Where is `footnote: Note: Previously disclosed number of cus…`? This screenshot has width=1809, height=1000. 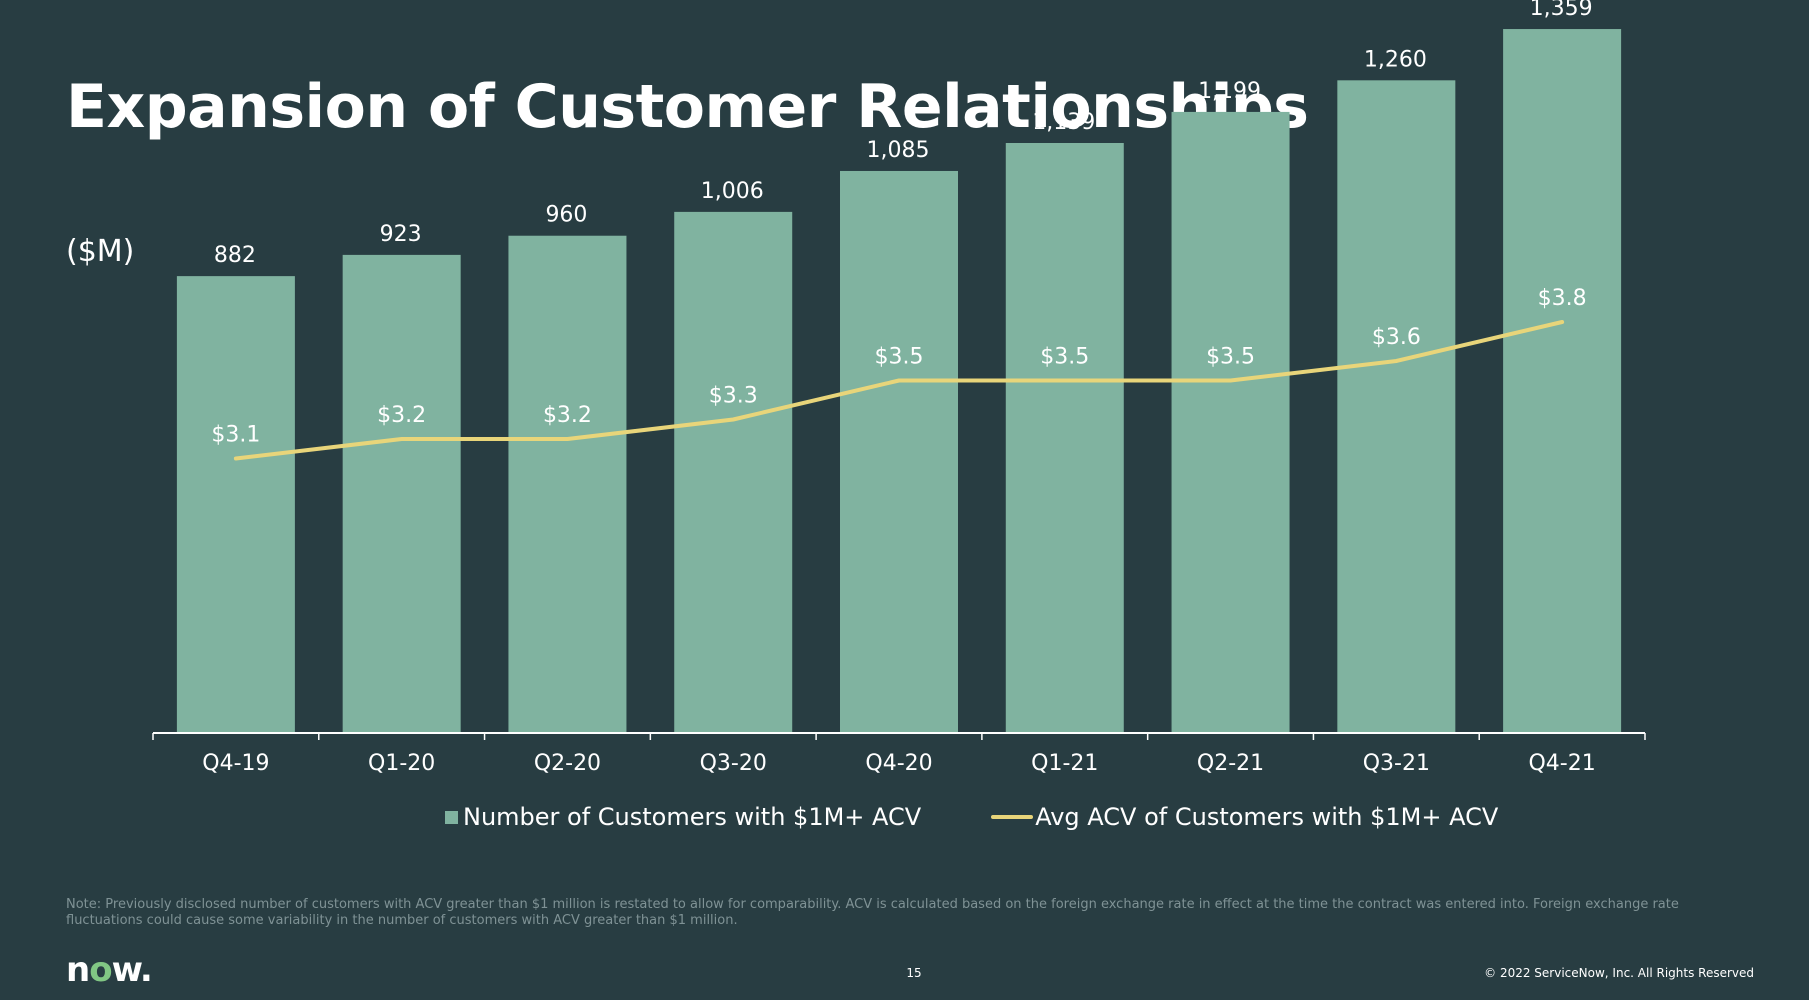
footnote: Note: Previously disclosed number of cus… is located at coordinates (872, 912).